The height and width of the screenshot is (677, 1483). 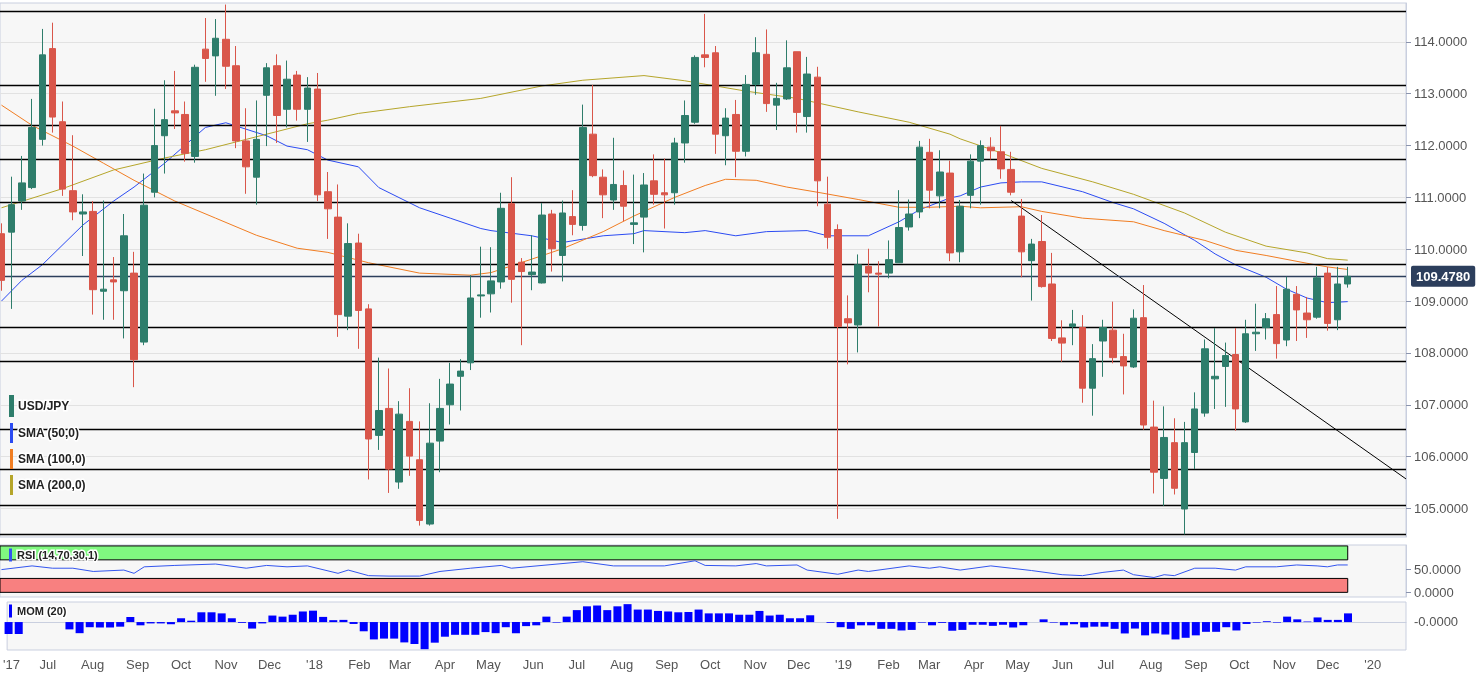 I want to click on legend-label: MOM (20), so click(x=42, y=611).